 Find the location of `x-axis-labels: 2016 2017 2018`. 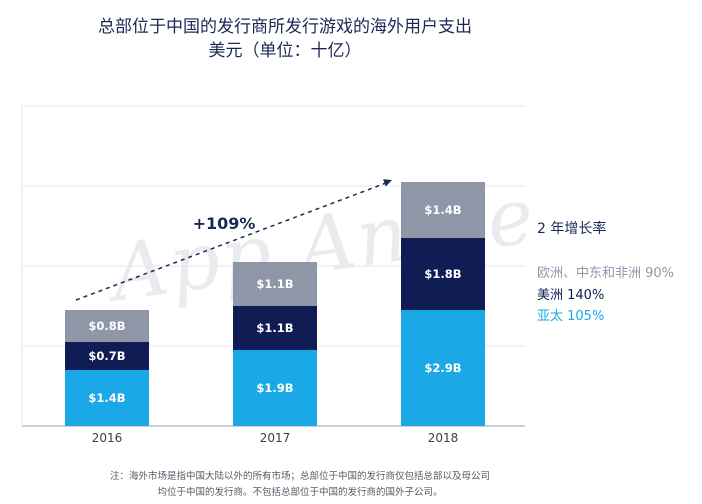

x-axis-labels: 2016 2017 2018 is located at coordinates (275, 438).